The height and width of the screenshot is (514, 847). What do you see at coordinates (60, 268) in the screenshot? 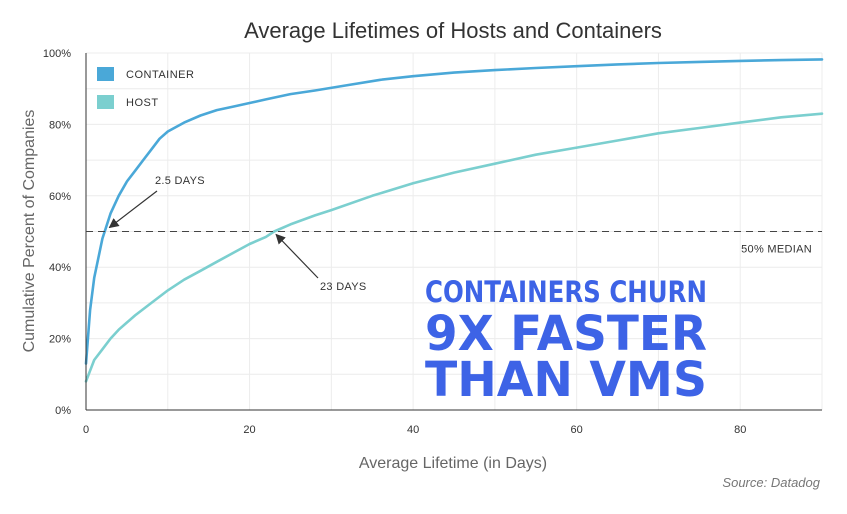
I see `y-tick-label: 40%` at bounding box center [60, 268].